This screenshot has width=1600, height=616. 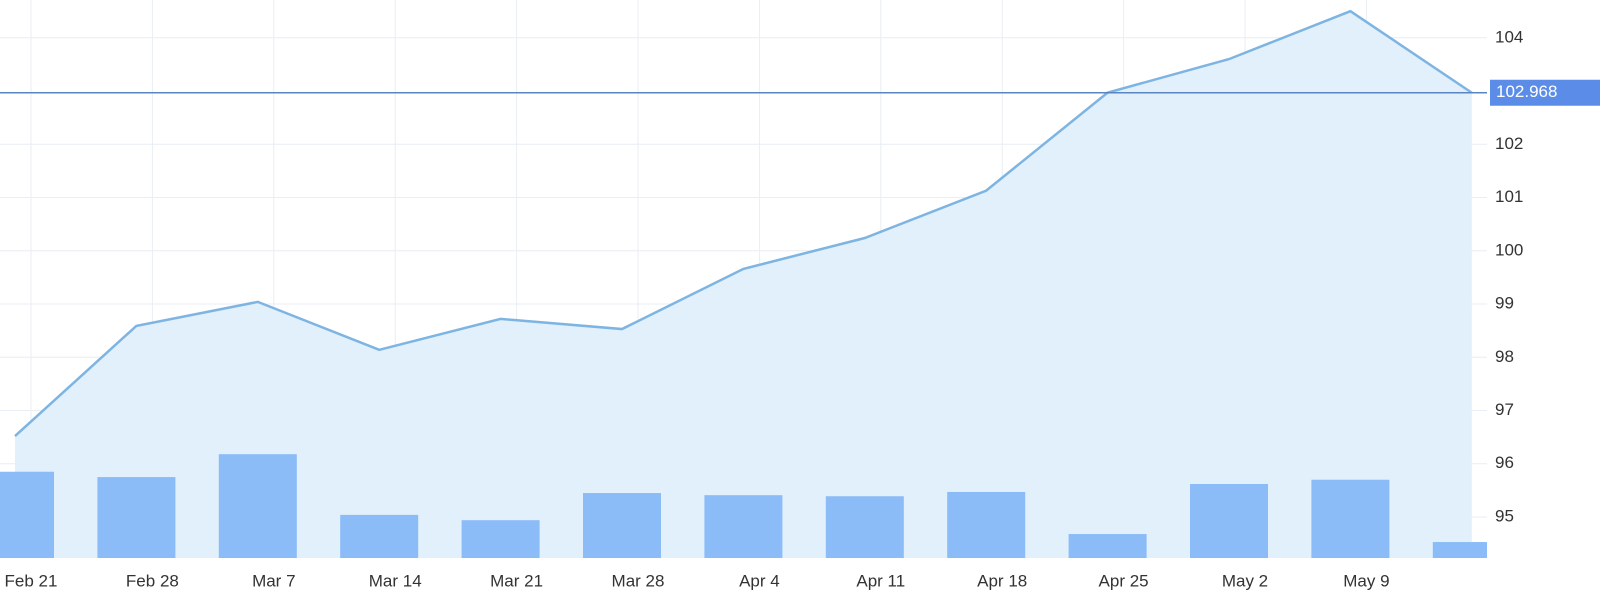 What do you see at coordinates (880, 580) in the screenshot?
I see `x-tick-label: Apr 11` at bounding box center [880, 580].